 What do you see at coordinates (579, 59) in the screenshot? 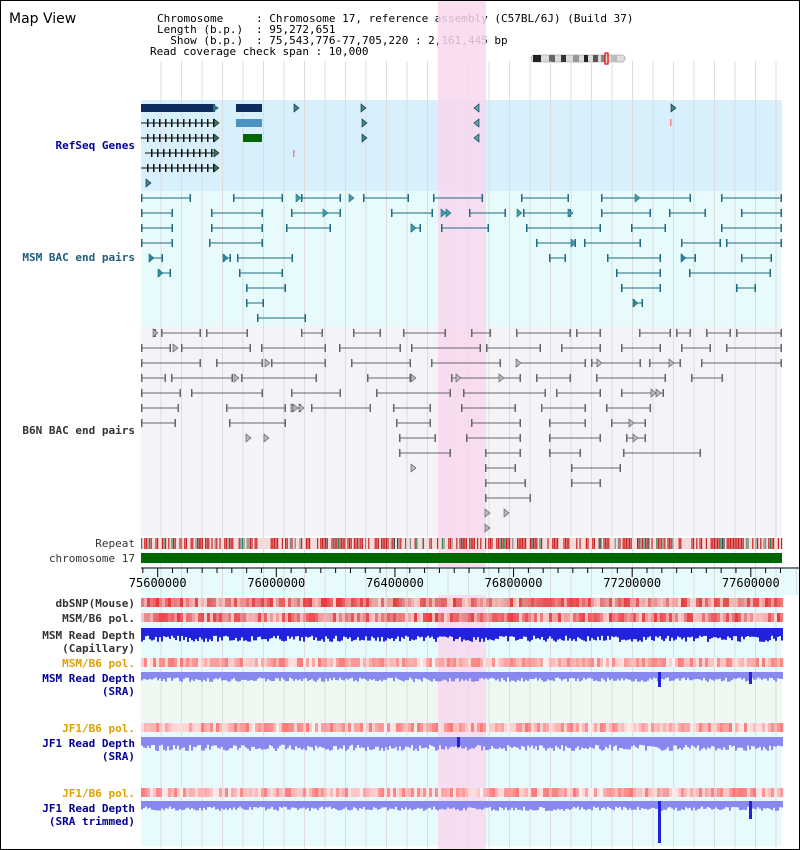
I see `chromosome-ideogram` at bounding box center [579, 59].